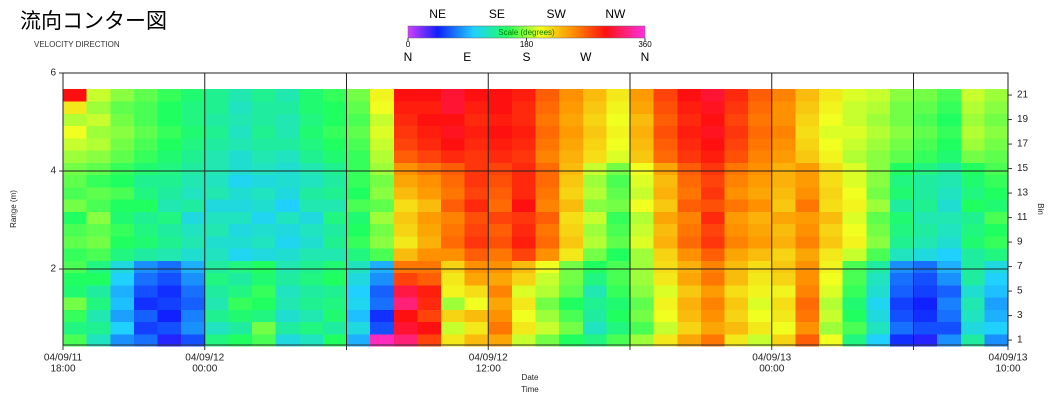 The image size is (1052, 403). Describe the element at coordinates (645, 44) in the screenshot. I see `colorbar-tick-label: 360` at that location.